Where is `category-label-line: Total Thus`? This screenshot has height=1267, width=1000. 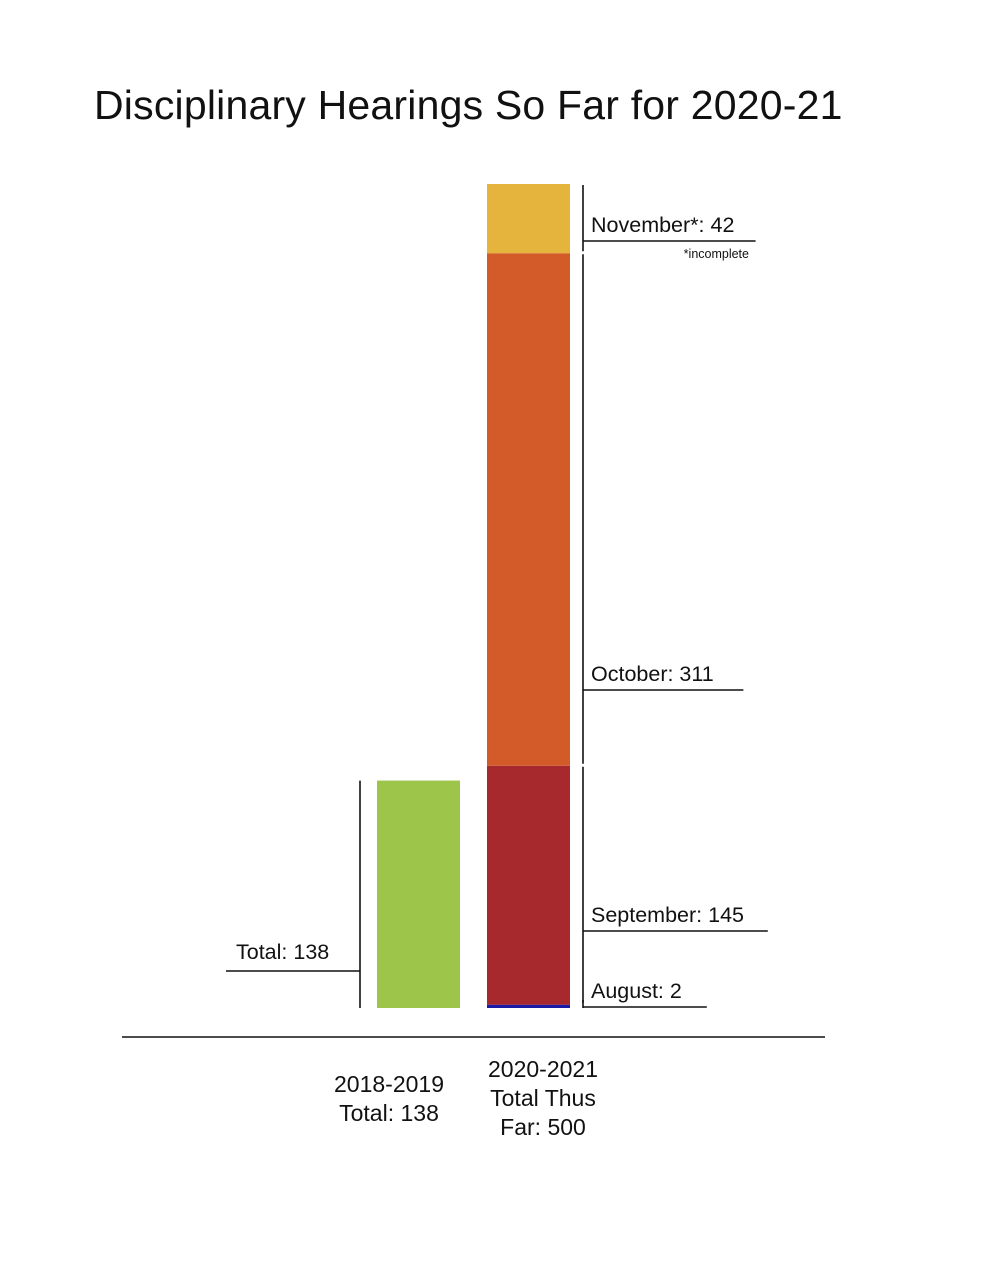
category-label-line: Total Thus is located at coordinates (543, 1098).